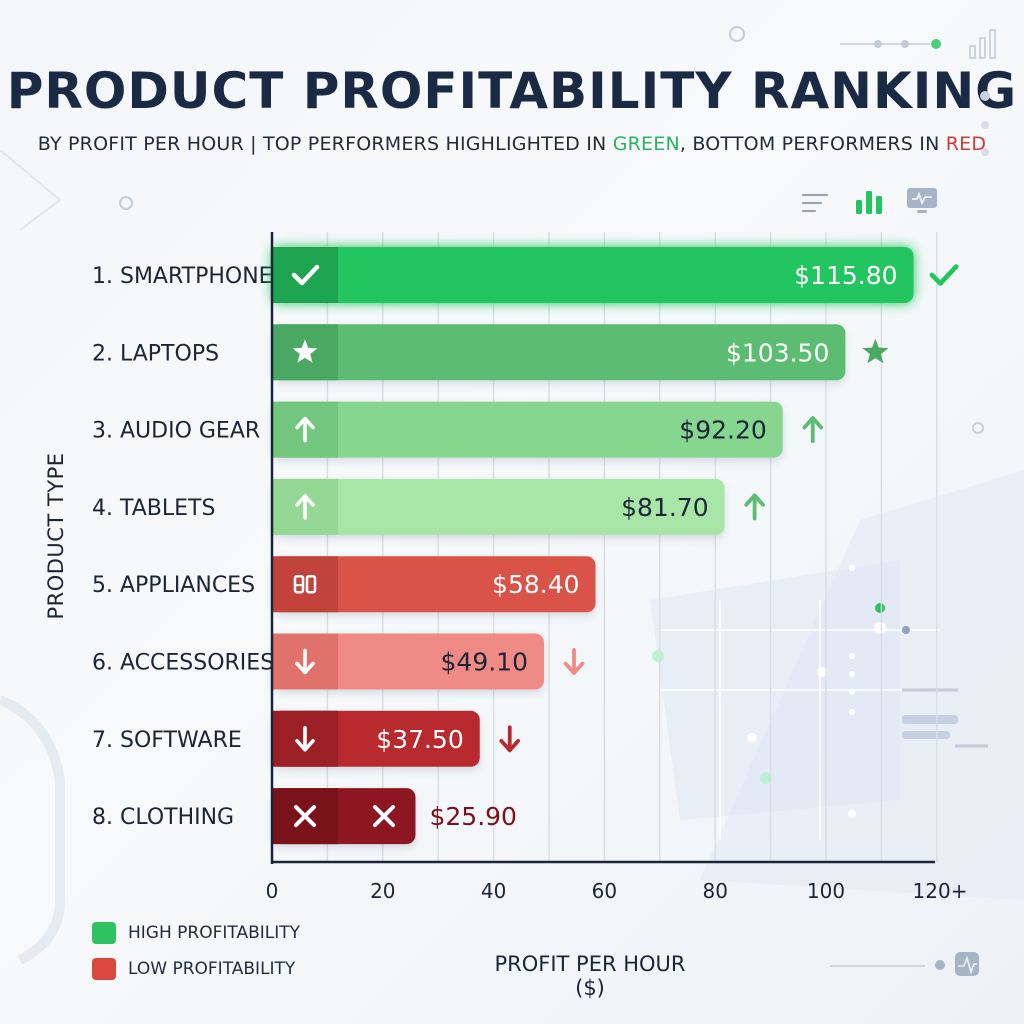 The width and height of the screenshot is (1024, 1024). Describe the element at coordinates (777, 352) in the screenshot. I see `value-label: $103.50` at that location.